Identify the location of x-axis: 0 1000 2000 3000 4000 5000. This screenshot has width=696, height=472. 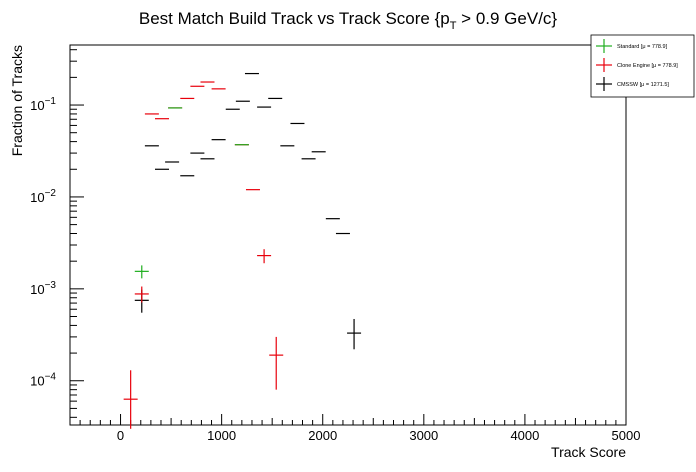
(355, 428).